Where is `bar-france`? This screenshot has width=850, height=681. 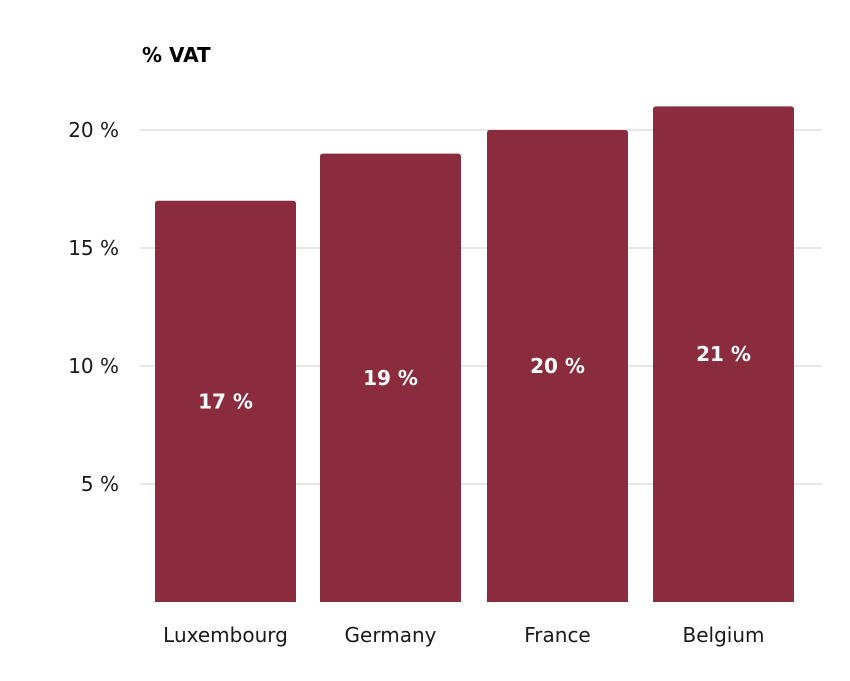
bar-france is located at coordinates (557, 366).